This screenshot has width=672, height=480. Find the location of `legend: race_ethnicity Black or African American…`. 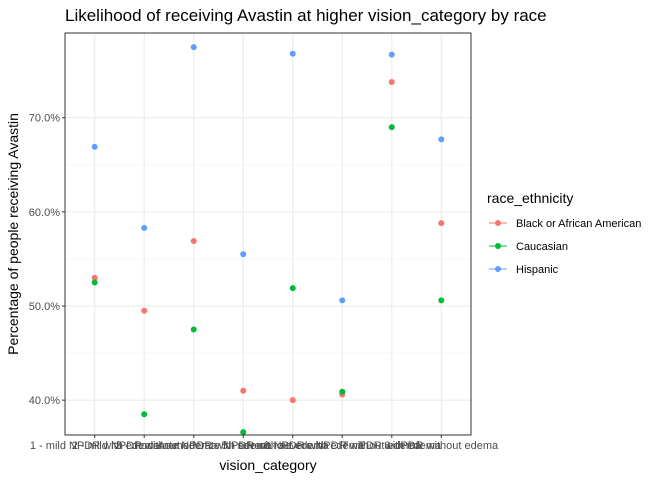

legend: race_ethnicity Black or African American… is located at coordinates (564, 233).